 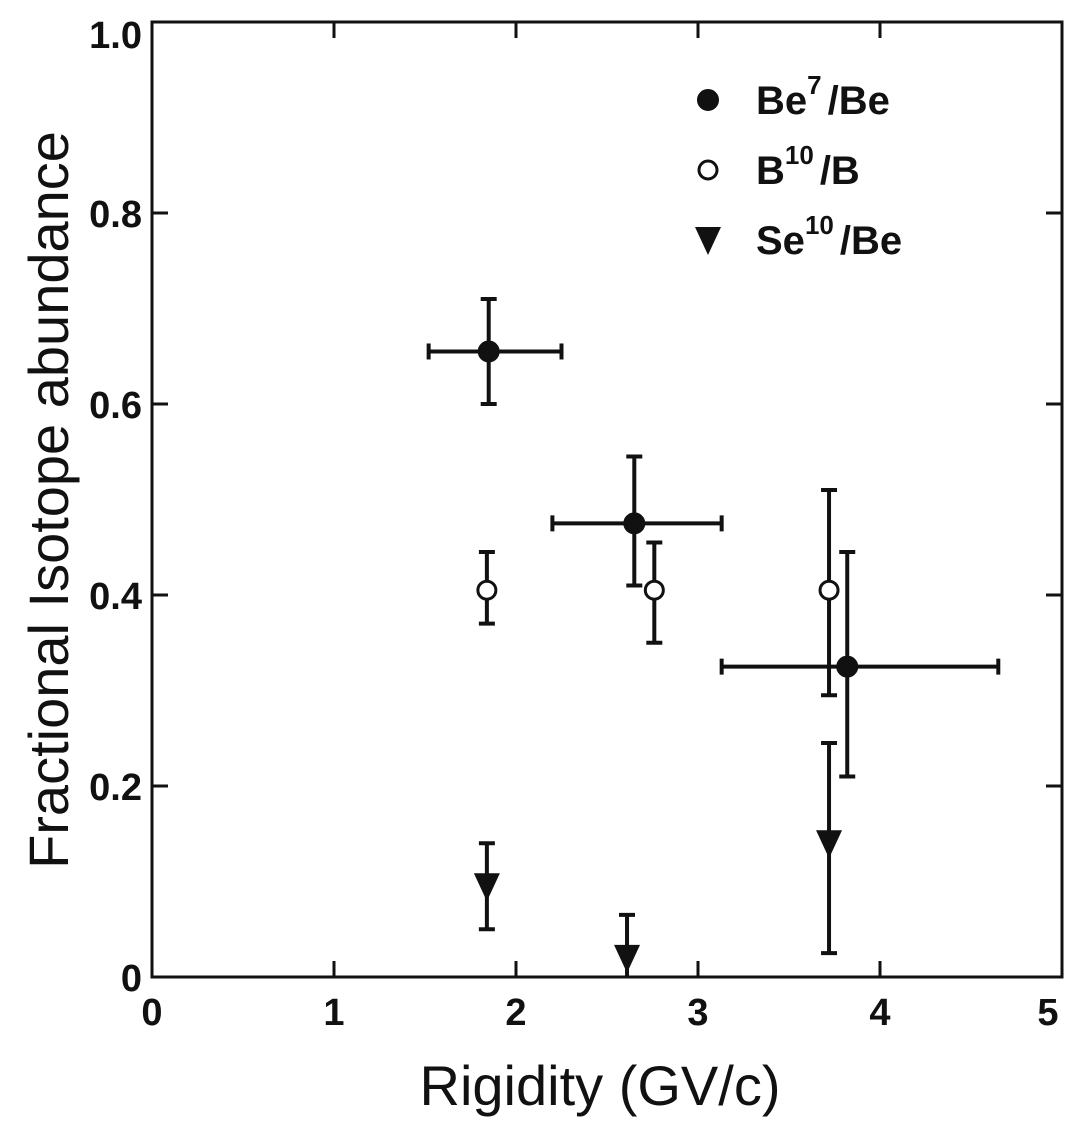 What do you see at coordinates (115, 215) in the screenshot?
I see `y-tick-label: 0.8` at bounding box center [115, 215].